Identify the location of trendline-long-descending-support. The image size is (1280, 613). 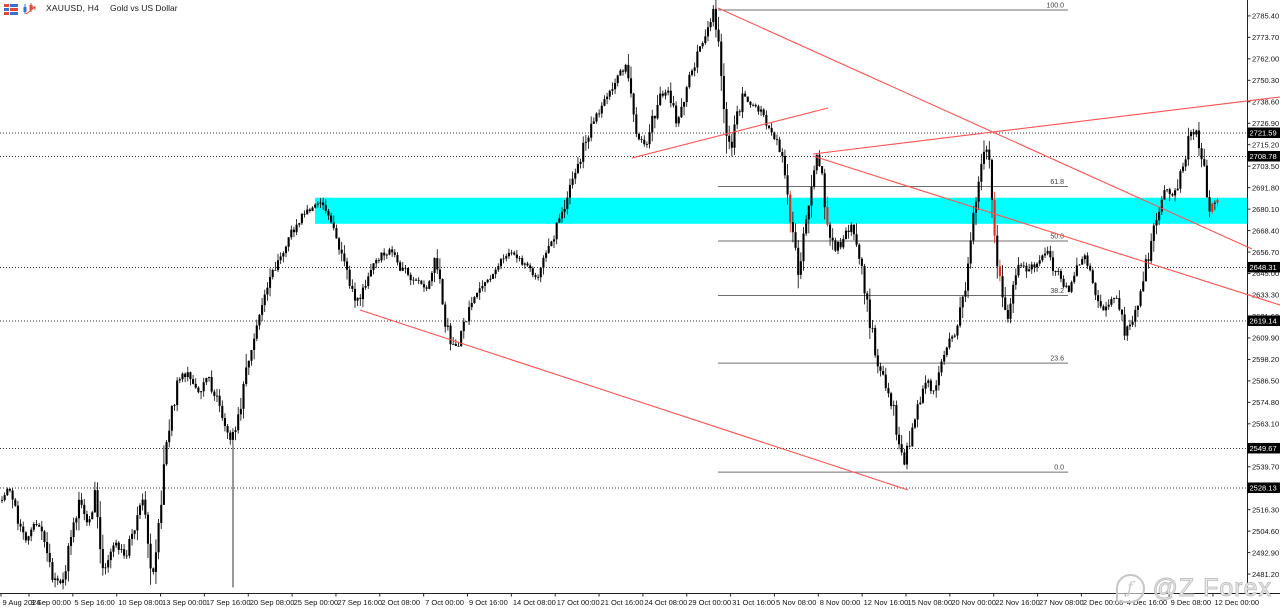
(634, 400).